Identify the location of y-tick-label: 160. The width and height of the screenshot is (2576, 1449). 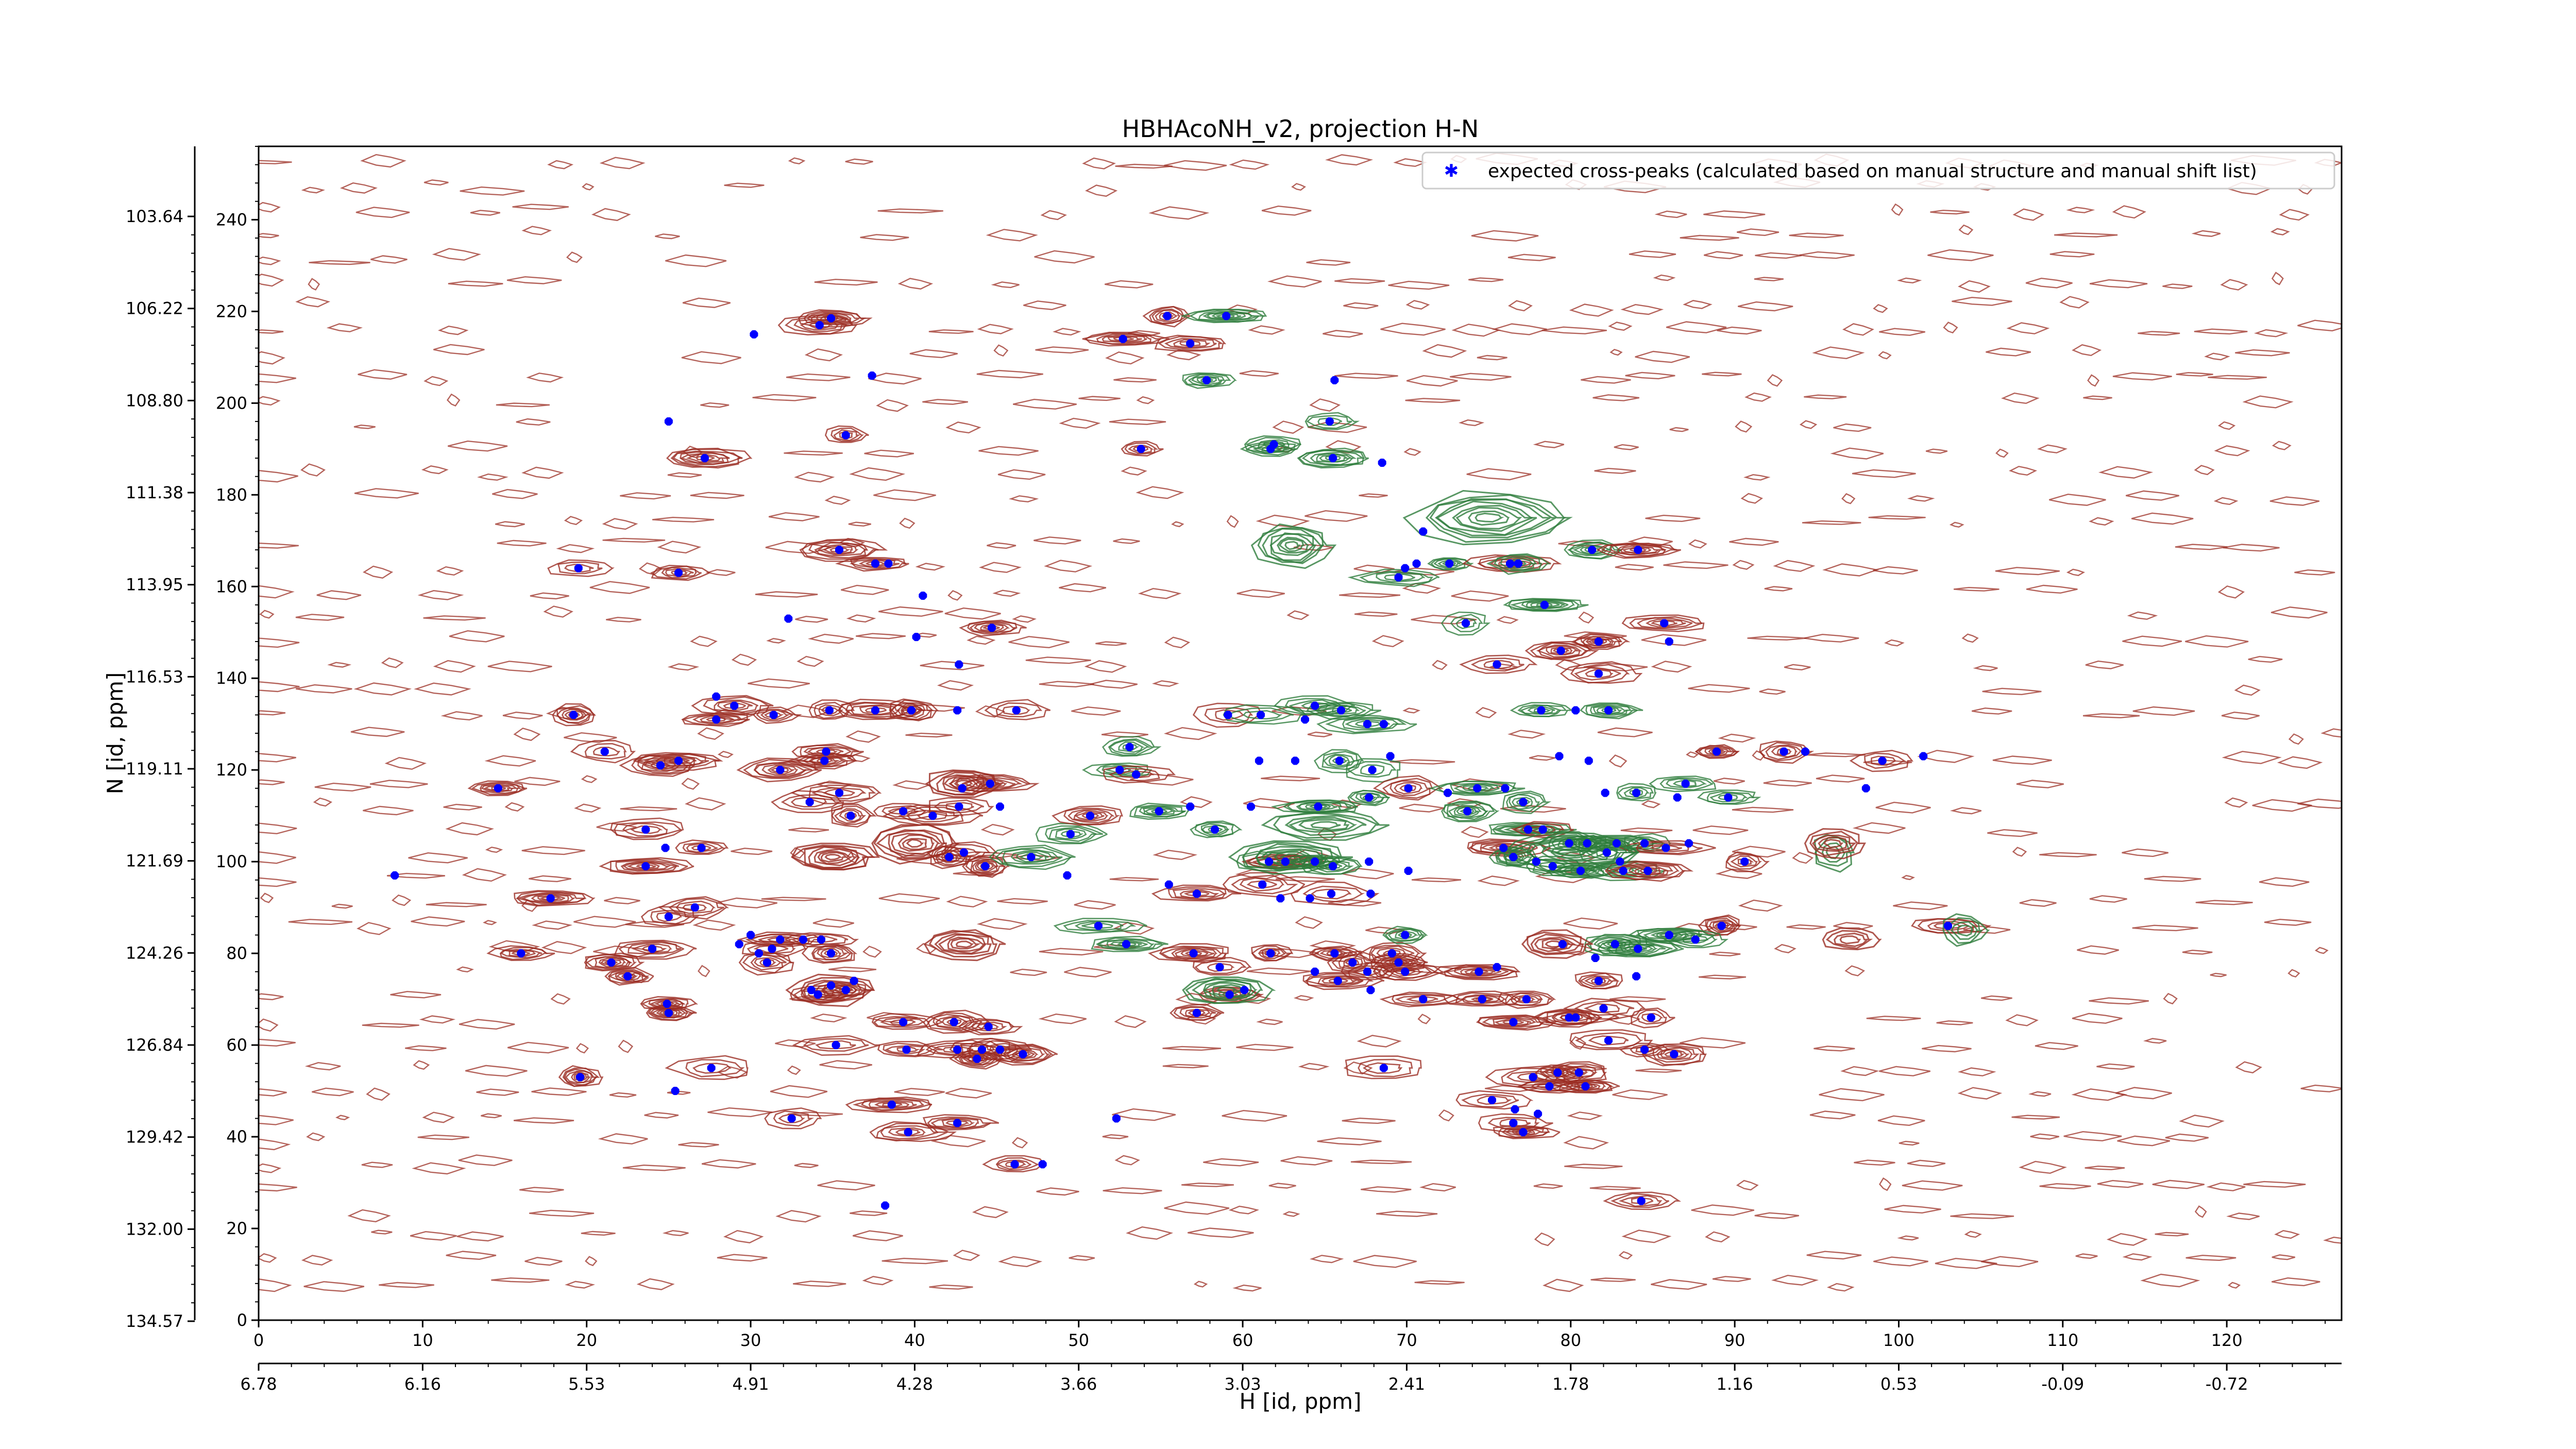
(231, 586).